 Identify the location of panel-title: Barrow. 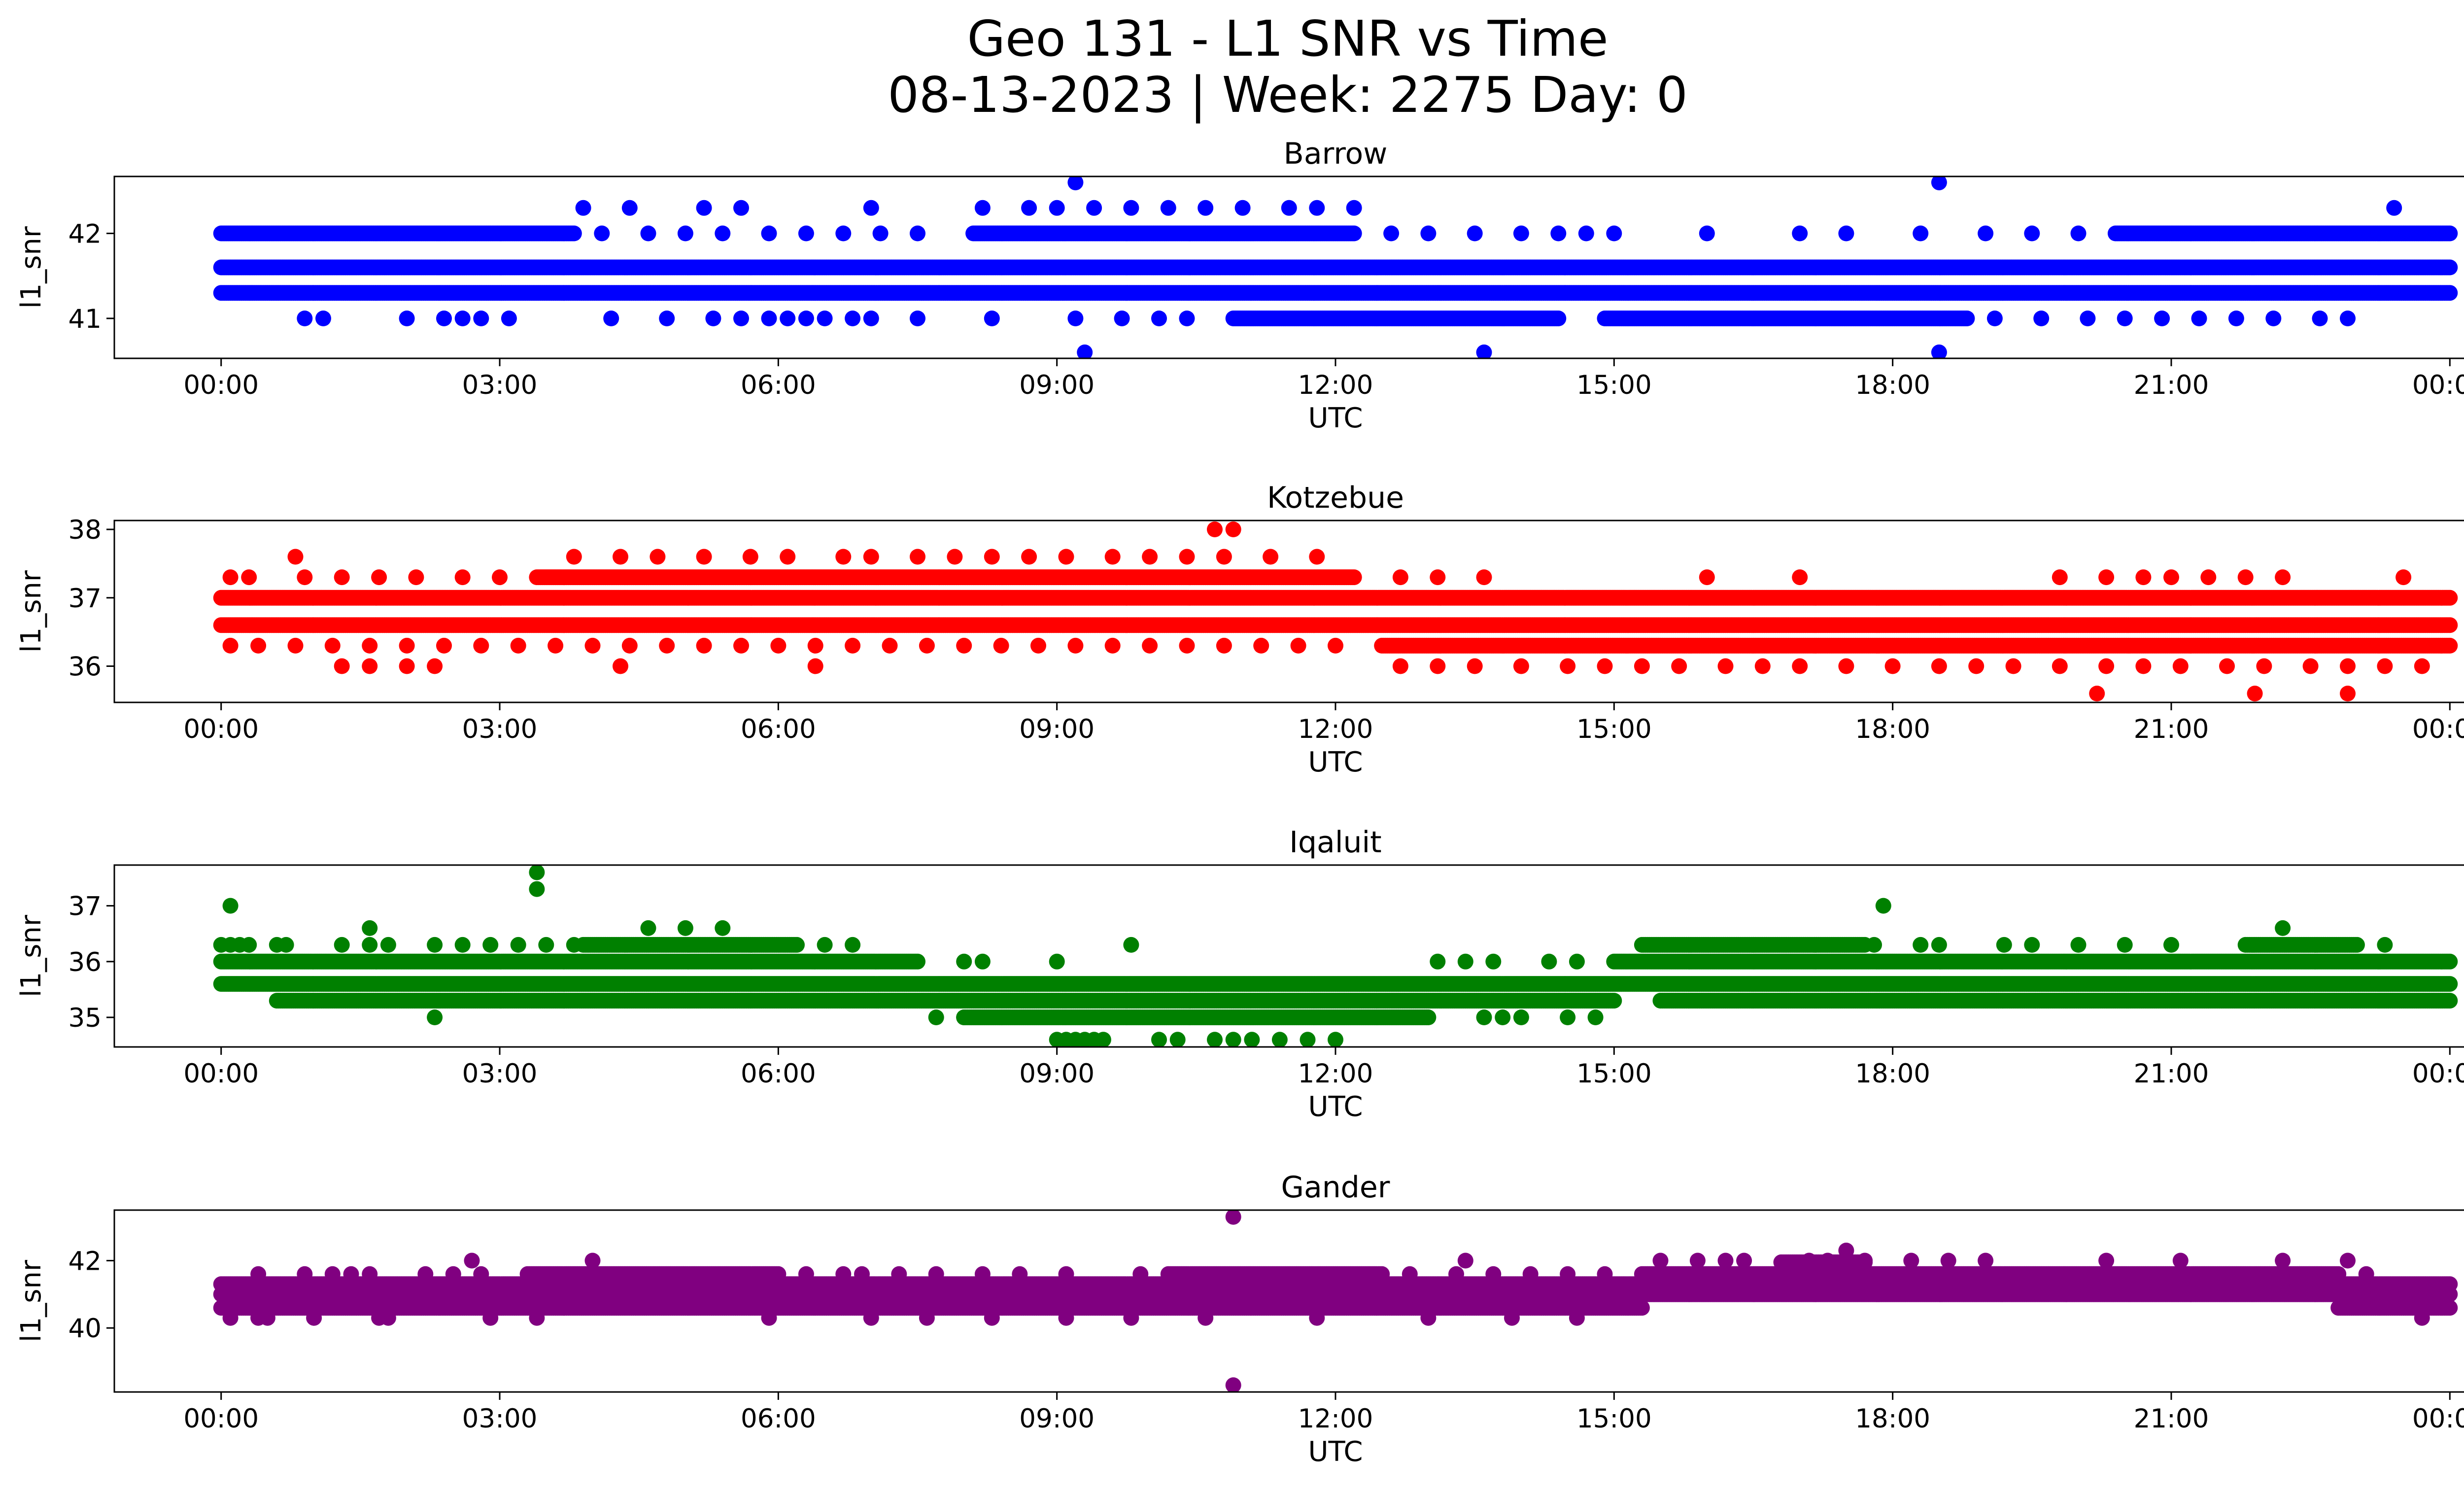
(1336, 154).